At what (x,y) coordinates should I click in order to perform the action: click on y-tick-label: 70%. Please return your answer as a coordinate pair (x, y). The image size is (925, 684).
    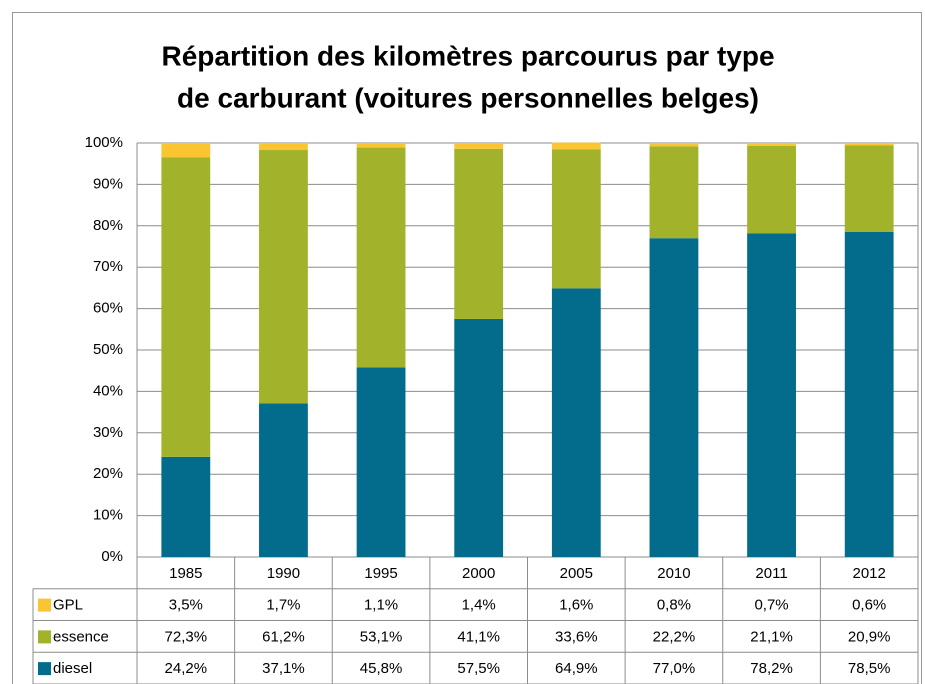
    Looking at the image, I should click on (108, 266).